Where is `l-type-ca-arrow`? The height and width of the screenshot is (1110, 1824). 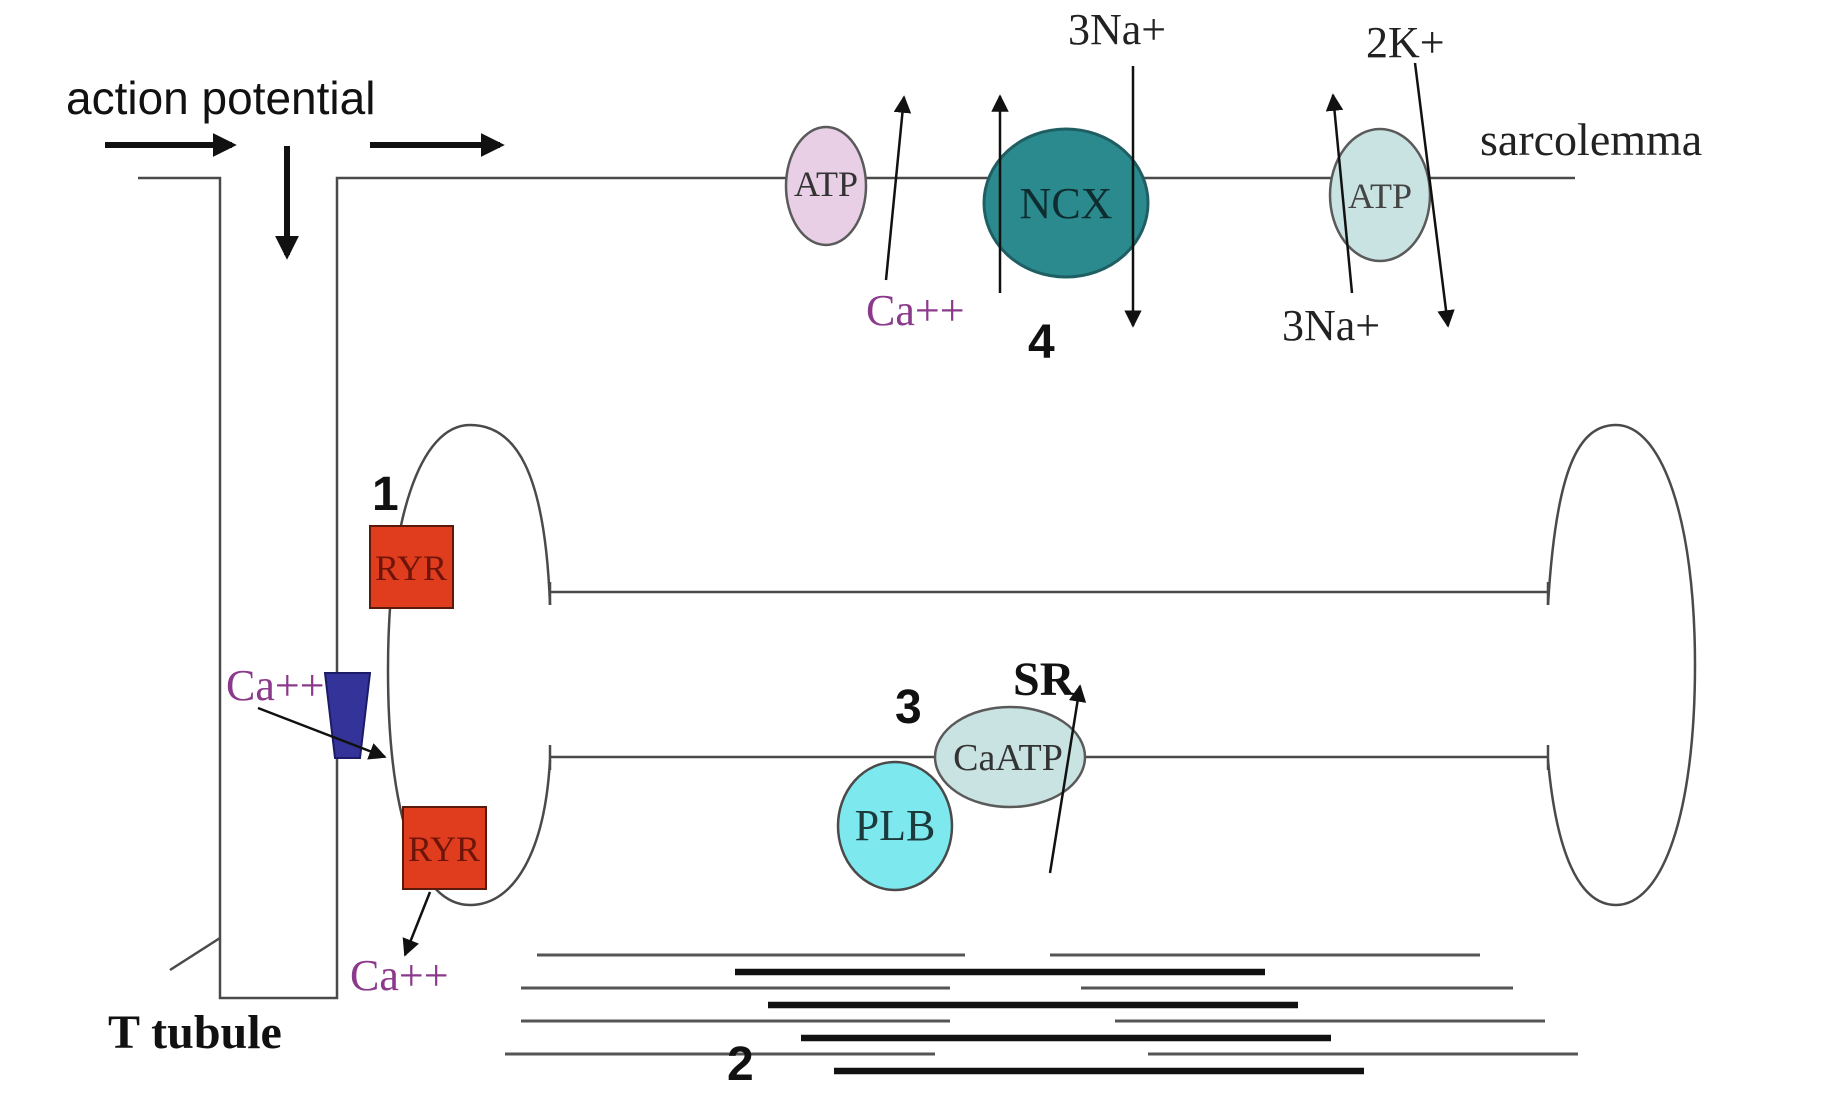 l-type-ca-arrow is located at coordinates (322, 733).